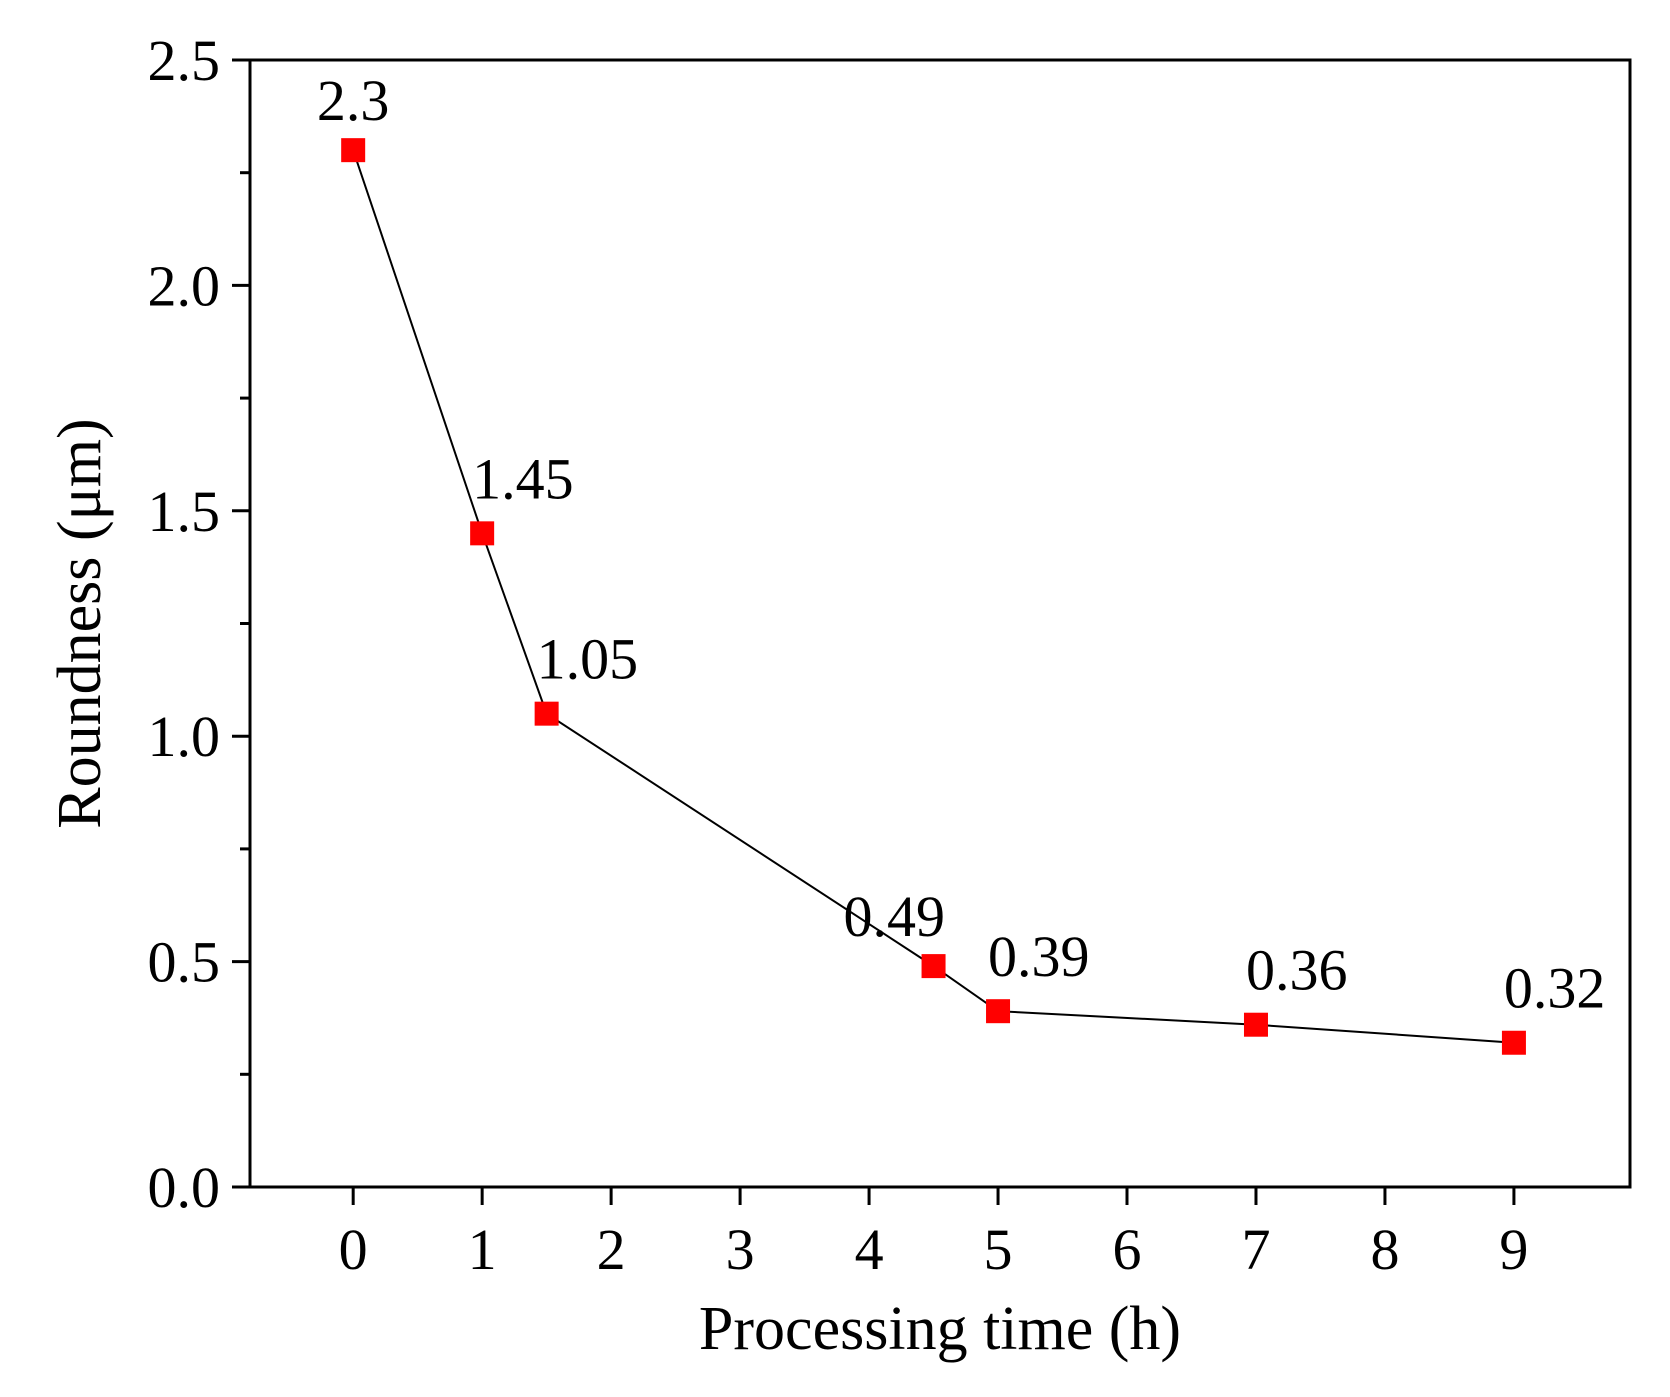  What do you see at coordinates (998, 1249) in the screenshot?
I see `x-tick-label: 5` at bounding box center [998, 1249].